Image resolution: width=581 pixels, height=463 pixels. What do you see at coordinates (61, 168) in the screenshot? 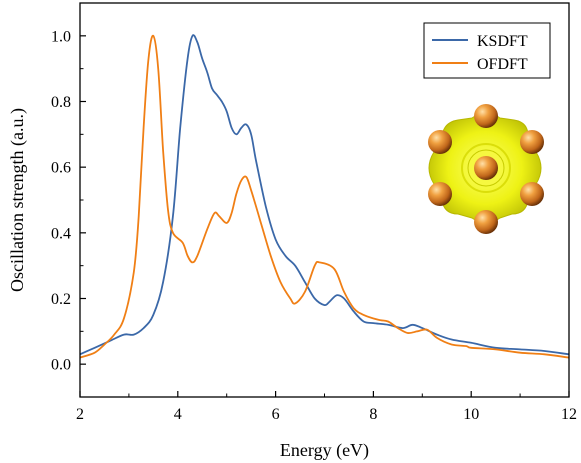
I see `y-tick-label: 0.6` at bounding box center [61, 168].